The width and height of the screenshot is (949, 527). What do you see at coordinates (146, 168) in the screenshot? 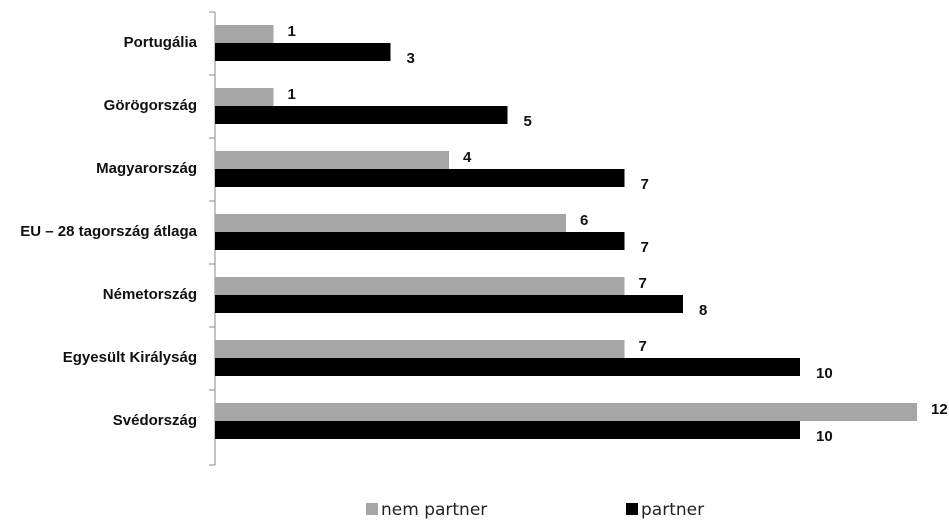
I see `category-label: Magyarország` at bounding box center [146, 168].